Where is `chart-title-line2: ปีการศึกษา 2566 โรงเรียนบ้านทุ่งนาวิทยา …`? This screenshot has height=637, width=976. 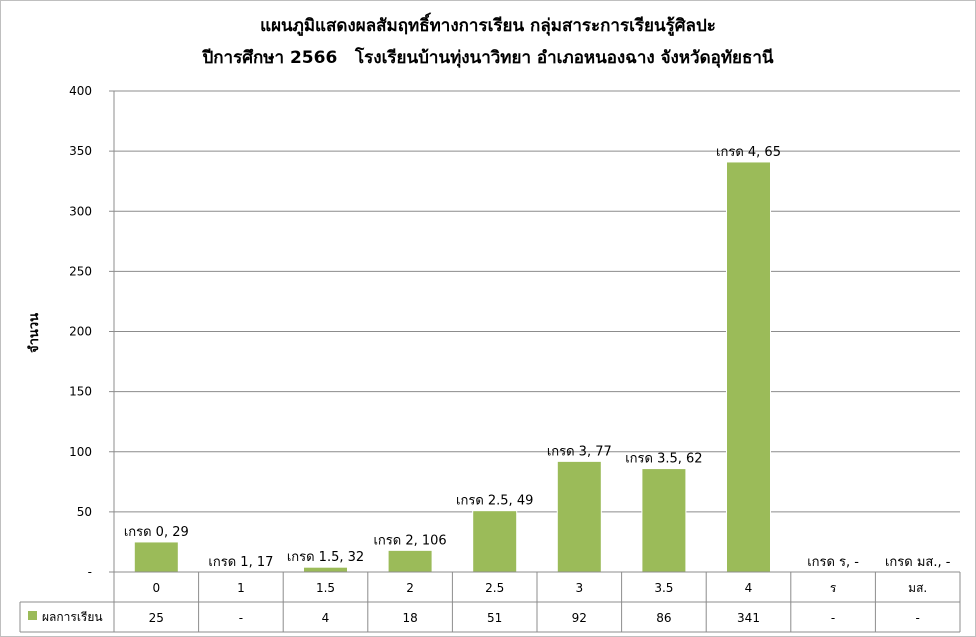 chart-title-line2: ปีการศึกษา 2566 โรงเรียนบ้านทุ่งนาวิทยา … is located at coordinates (488, 58).